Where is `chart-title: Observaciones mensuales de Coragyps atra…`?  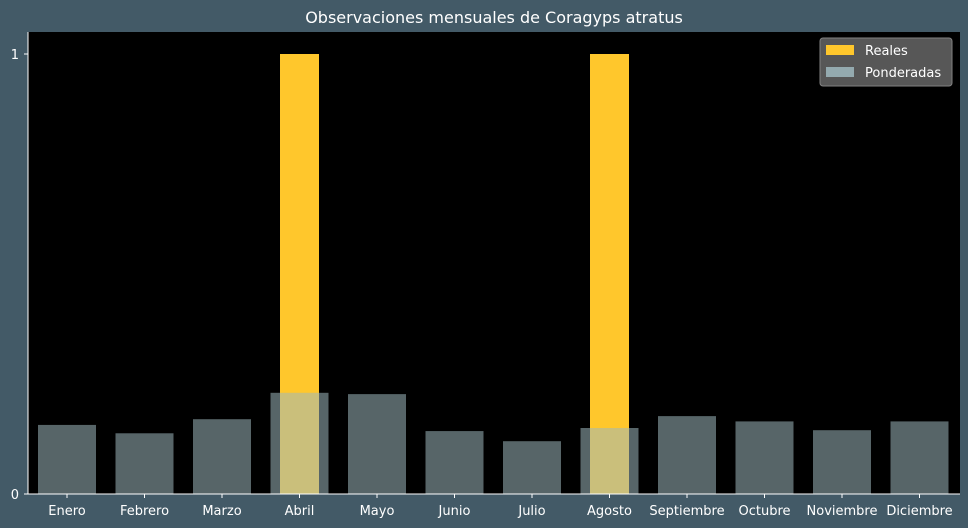
chart-title: Observaciones mensuales de Coragyps atra… is located at coordinates (494, 17).